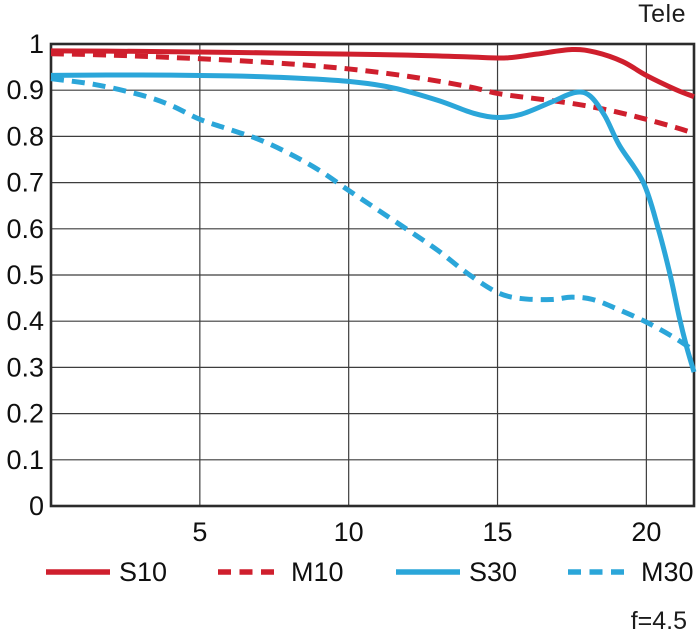 This screenshot has width=700, height=640. I want to click on legend-swatch-s30-solid-line, so click(428, 572).